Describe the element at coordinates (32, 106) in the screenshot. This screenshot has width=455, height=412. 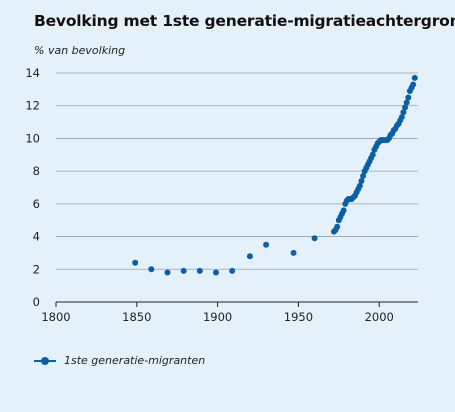
I see `y-tick-label: 12` at that location.